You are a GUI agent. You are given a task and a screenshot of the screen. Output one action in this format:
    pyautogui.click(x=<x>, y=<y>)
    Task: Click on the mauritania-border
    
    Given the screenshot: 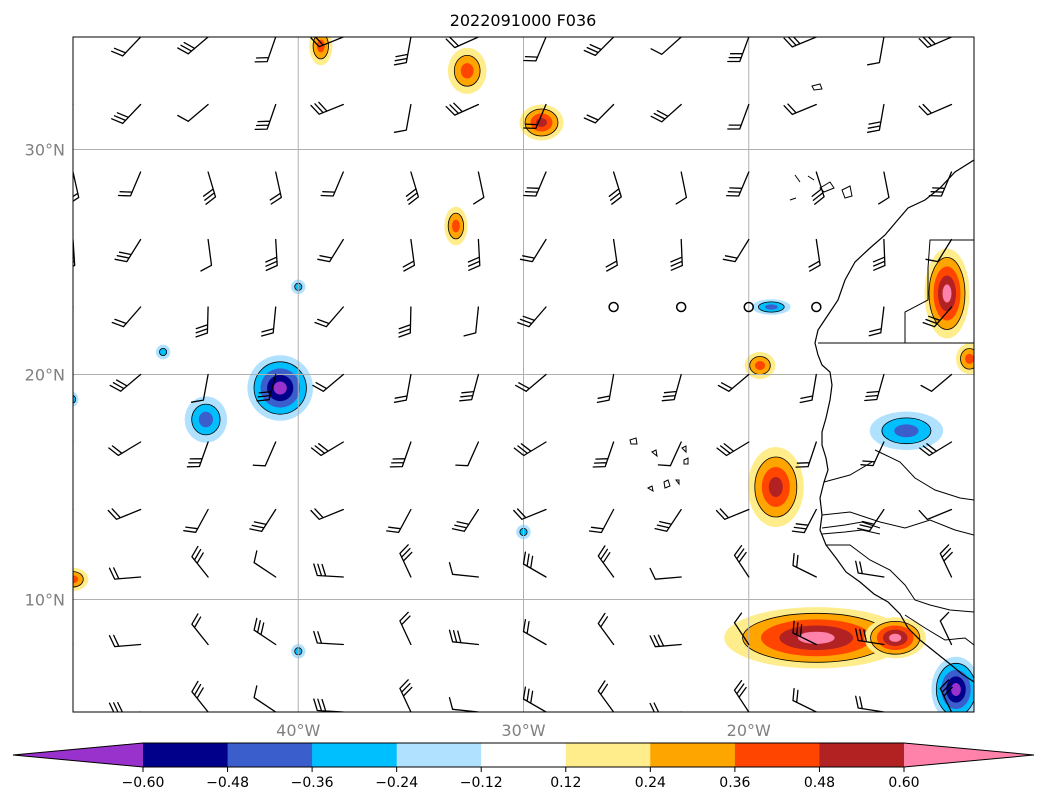 What is the action you would take?
    pyautogui.click(x=924, y=421)
    